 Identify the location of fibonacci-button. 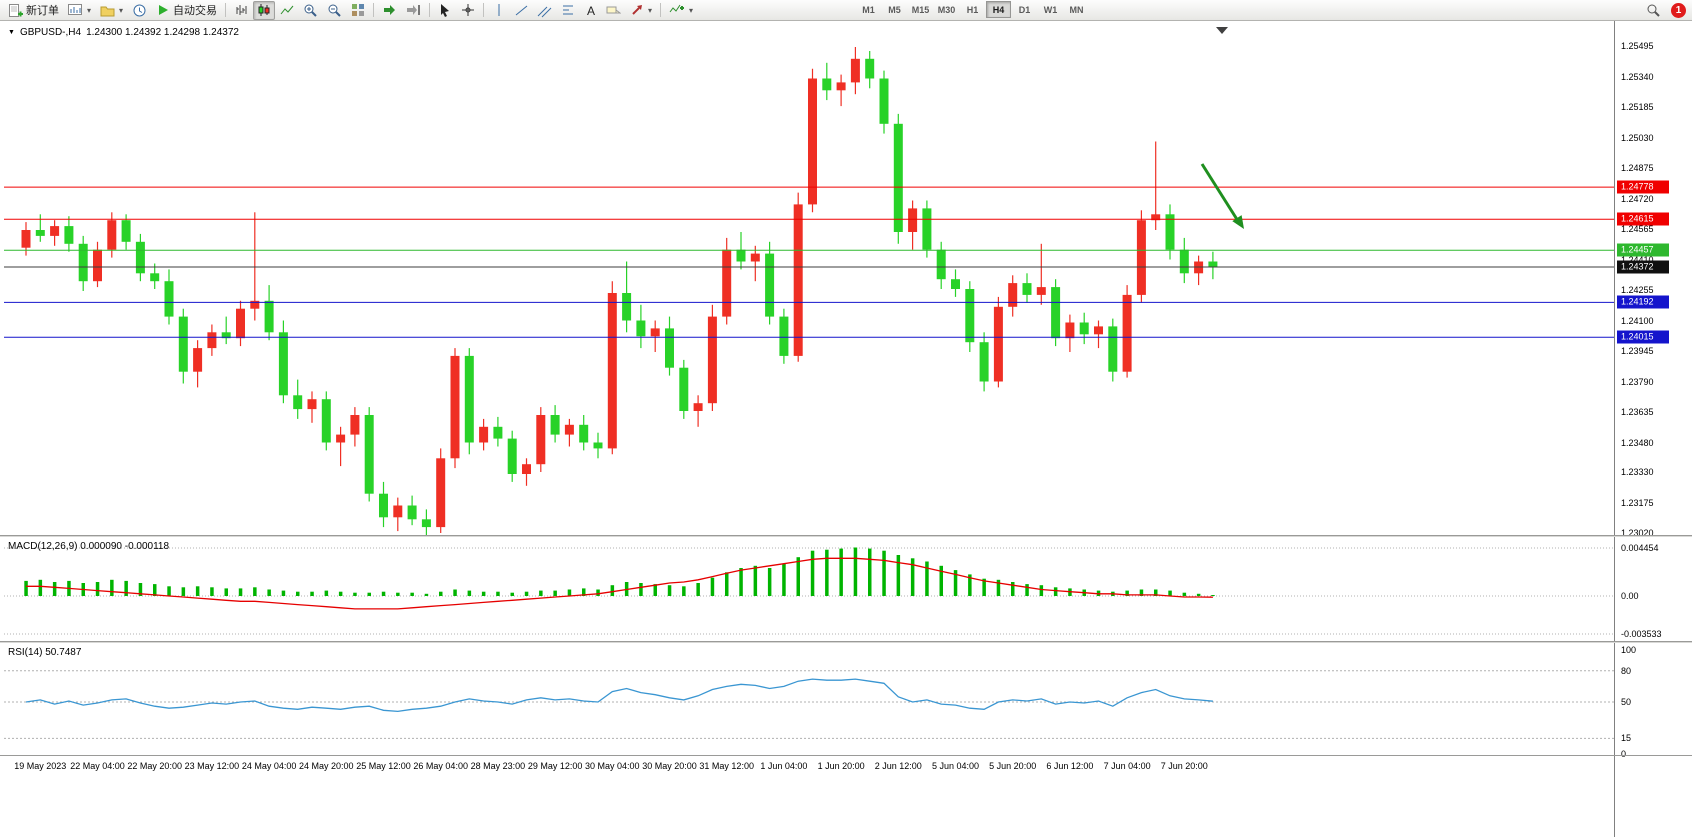
(568, 10).